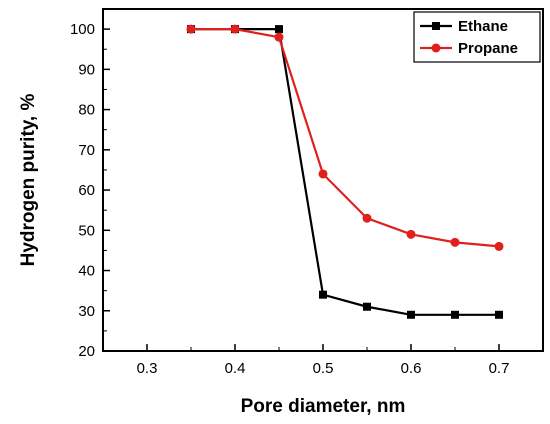 This screenshot has height=424, width=550. I want to click on y-tick-label-50: 50, so click(86, 230).